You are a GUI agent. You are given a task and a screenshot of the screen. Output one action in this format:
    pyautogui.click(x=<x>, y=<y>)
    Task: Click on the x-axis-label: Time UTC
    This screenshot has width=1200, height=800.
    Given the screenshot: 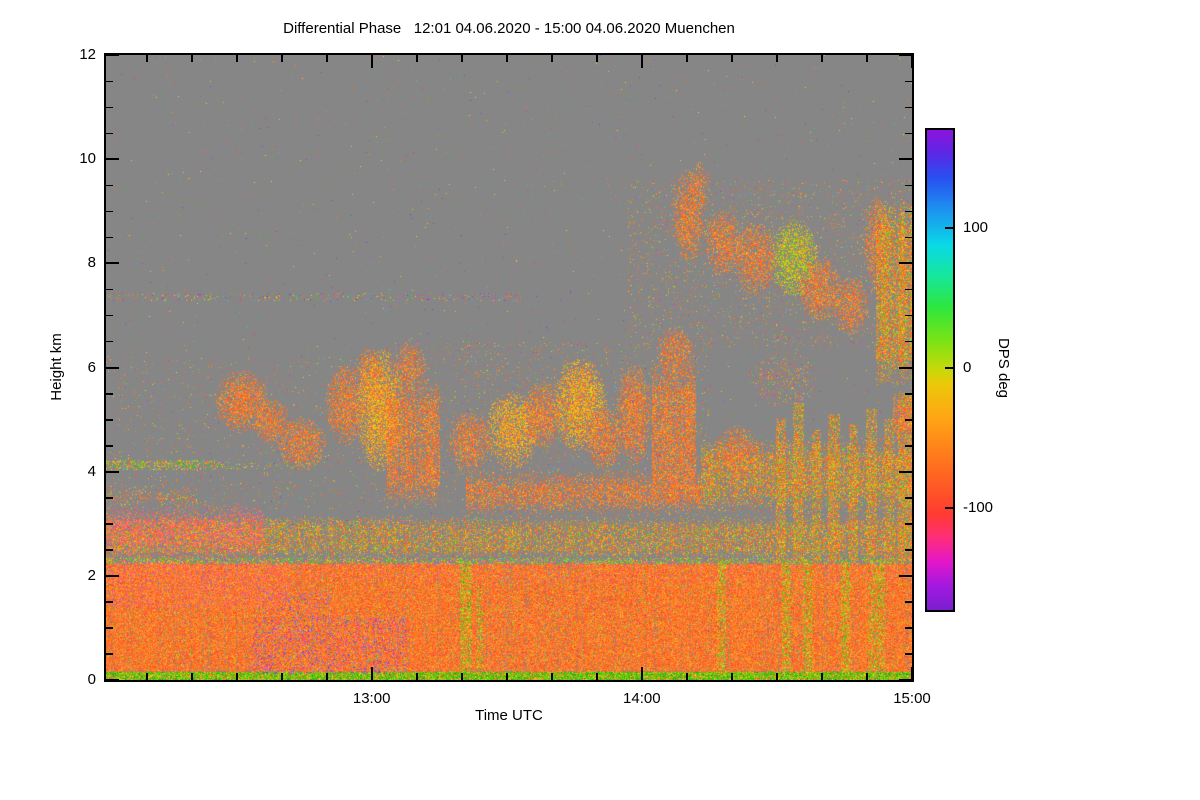 What is the action you would take?
    pyautogui.click(x=509, y=715)
    